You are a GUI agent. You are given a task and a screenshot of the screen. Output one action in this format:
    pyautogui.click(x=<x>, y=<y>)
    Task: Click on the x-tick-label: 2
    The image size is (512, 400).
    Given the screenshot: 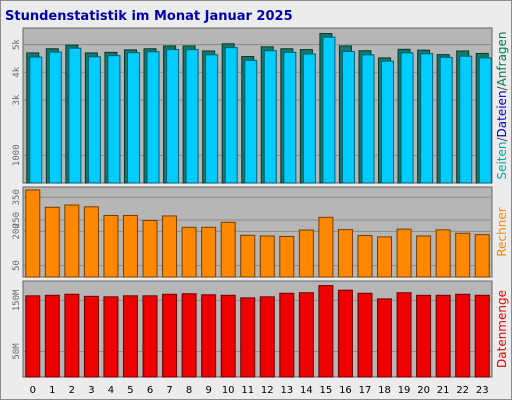 What is the action you would take?
    pyautogui.click(x=72, y=390)
    